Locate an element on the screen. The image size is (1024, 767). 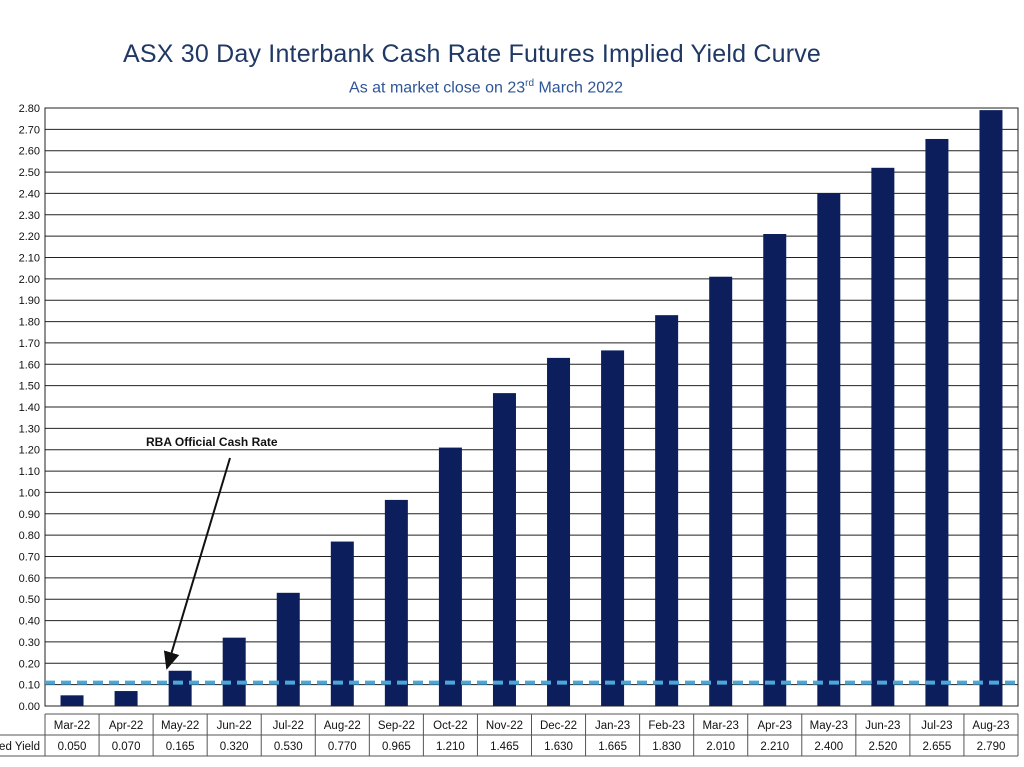
x-category-label: Sep-22 is located at coordinates (396, 726).